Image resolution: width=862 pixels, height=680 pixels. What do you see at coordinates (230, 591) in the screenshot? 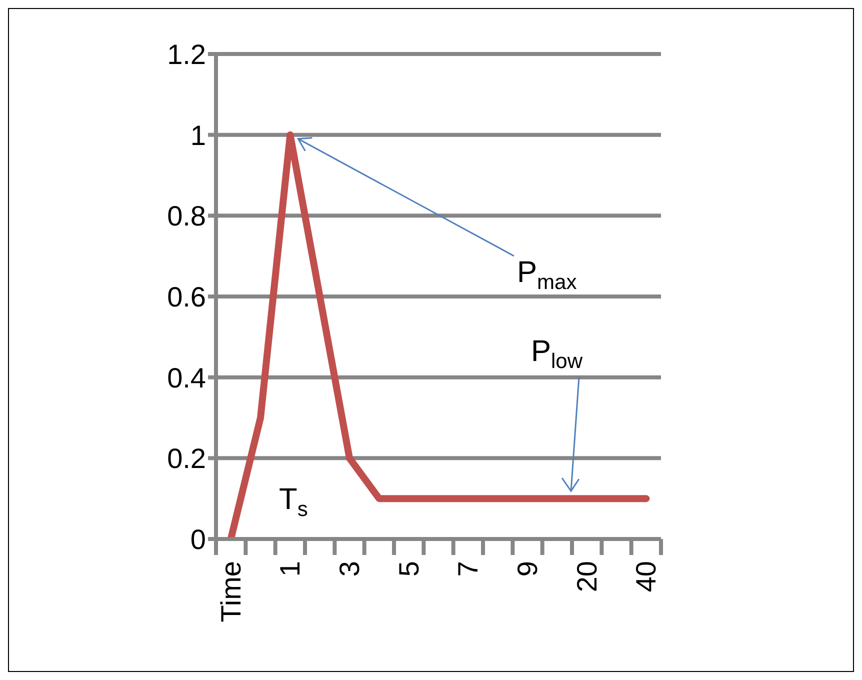
I see `x-tick-label: Time` at bounding box center [230, 591].